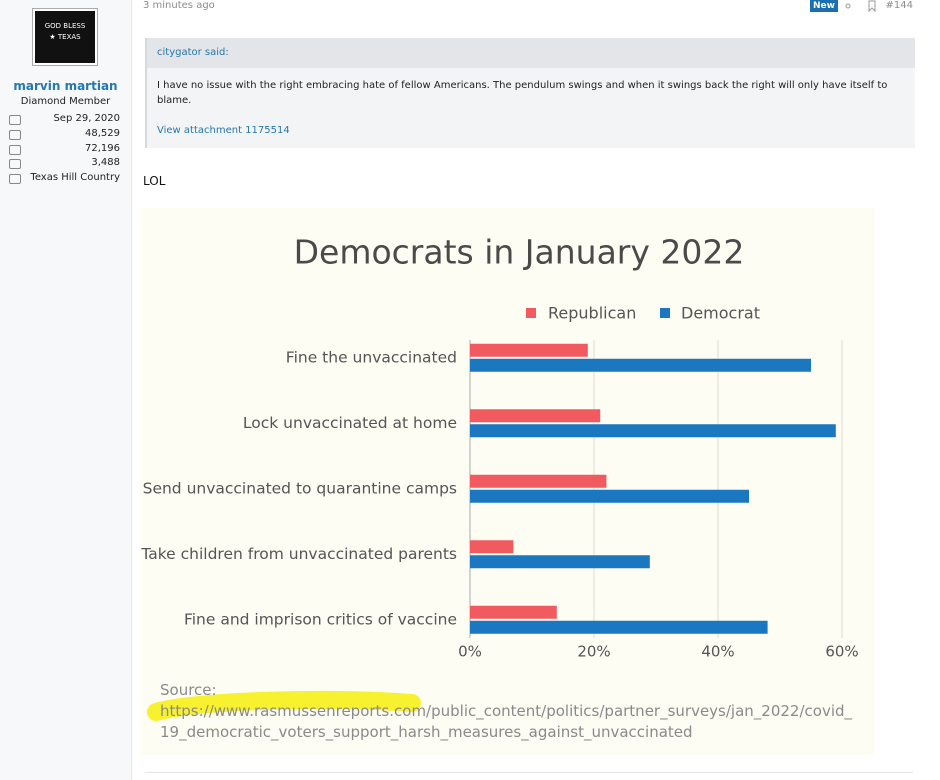 The image size is (940, 780). What do you see at coordinates (102, 148) in the screenshot?
I see `stat-value: 72,196` at bounding box center [102, 148].